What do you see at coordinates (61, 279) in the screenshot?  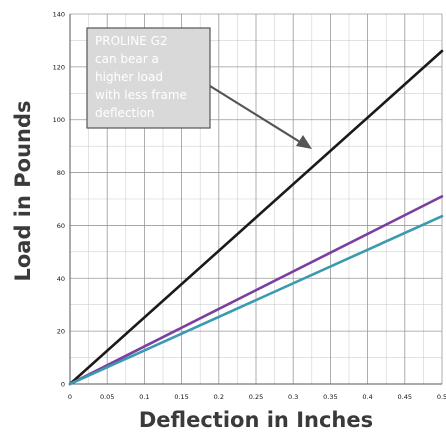 I see `y-tick-label: 40` at bounding box center [61, 279].